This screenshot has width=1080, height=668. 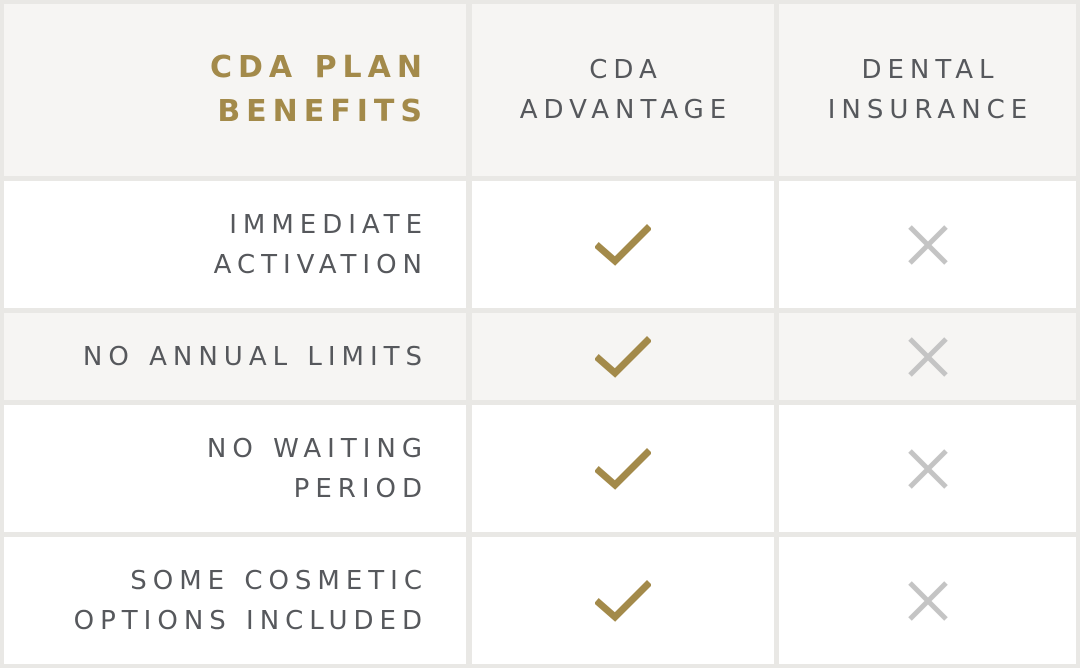 What do you see at coordinates (318, 89) in the screenshot?
I see `table-title: CDA PLAN BENEFITS` at bounding box center [318, 89].